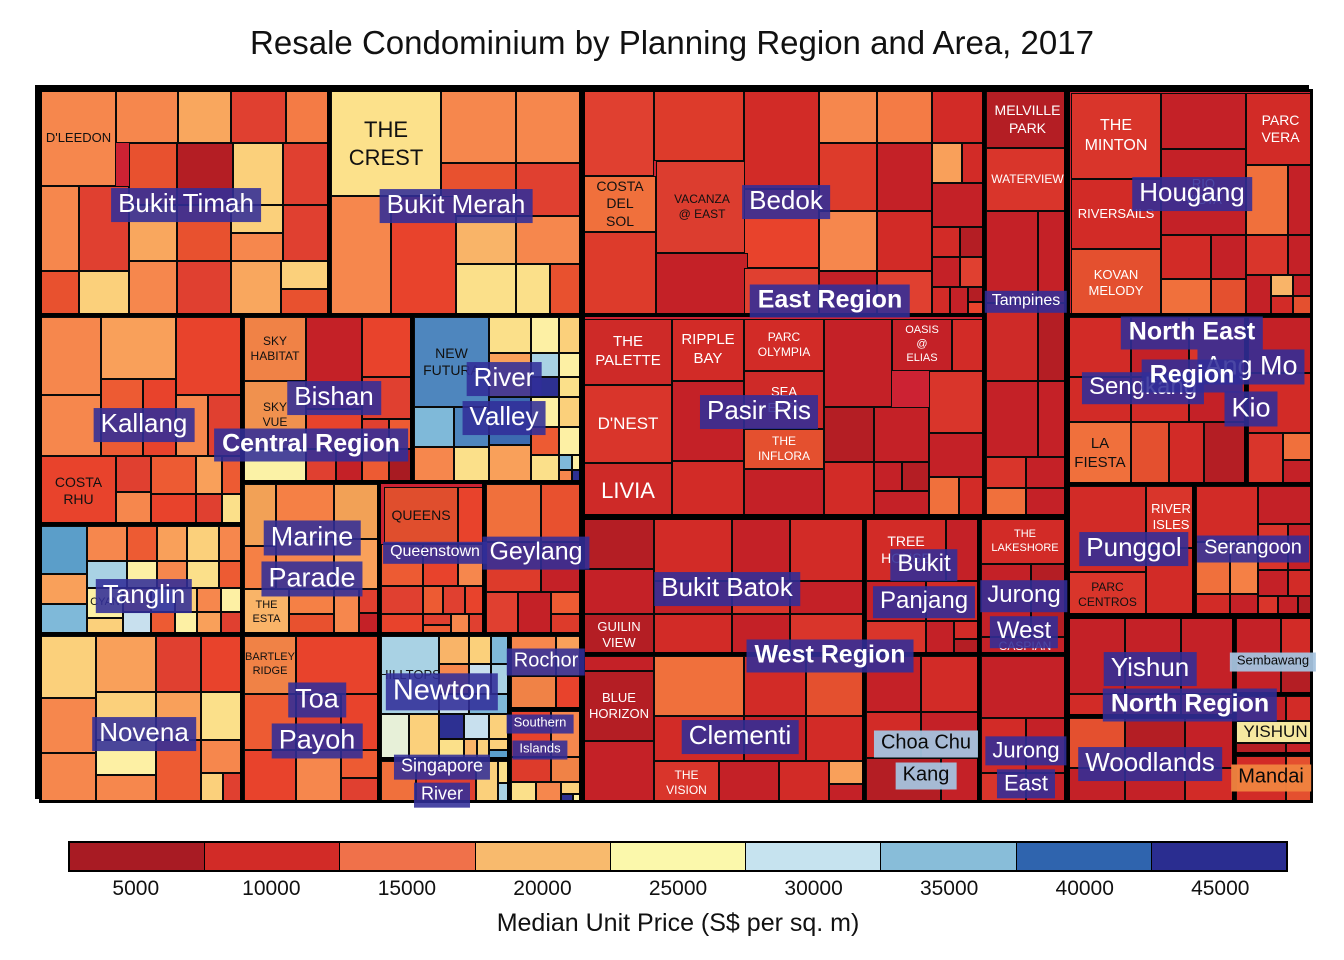 Image resolution: width=1344 pixels, height=960 pixels. Describe the element at coordinates (628, 424) in the screenshot. I see `tile-label: D'NEST` at that location.